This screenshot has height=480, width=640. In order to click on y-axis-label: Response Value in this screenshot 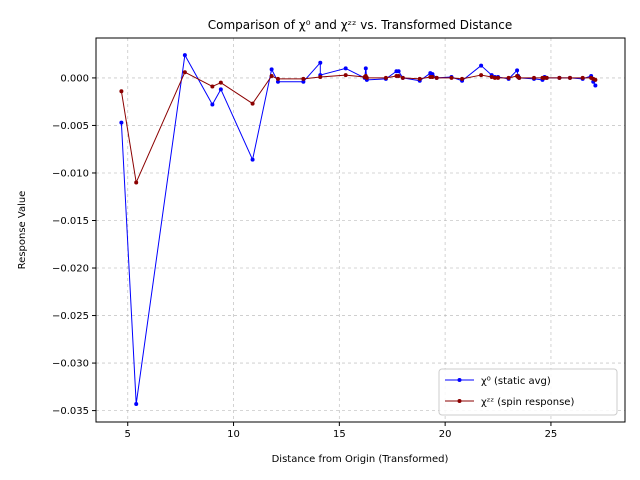, I will do `click(22, 230)`.